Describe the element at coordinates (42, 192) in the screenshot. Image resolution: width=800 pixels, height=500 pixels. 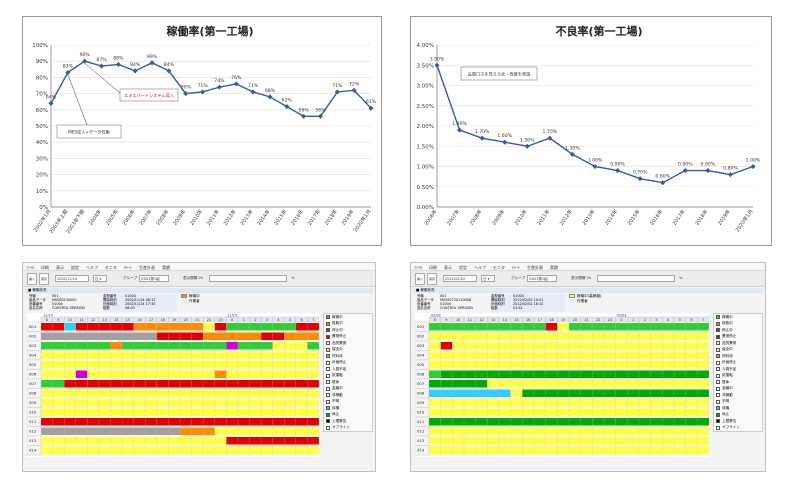
I see `y-tick-label: 10%` at that location.